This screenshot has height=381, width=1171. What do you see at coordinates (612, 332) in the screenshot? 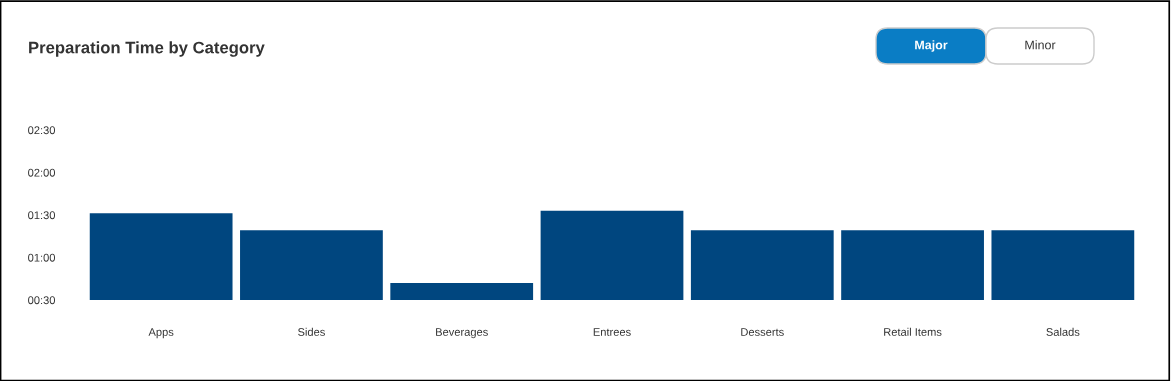
I see `x-tick-label: Entrees` at bounding box center [612, 332].